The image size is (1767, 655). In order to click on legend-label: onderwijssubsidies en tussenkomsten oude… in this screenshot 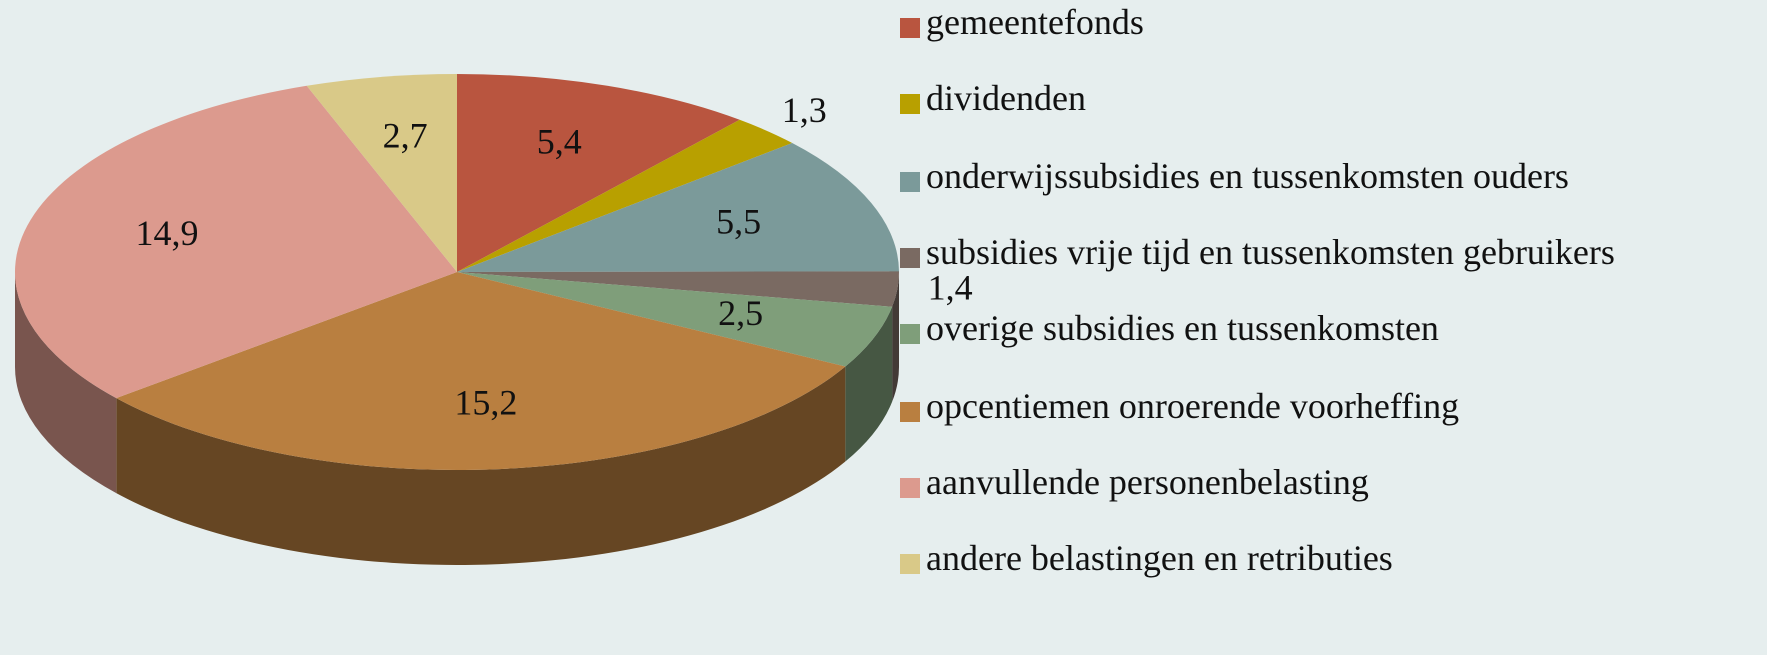, I will do `click(1247, 176)`.